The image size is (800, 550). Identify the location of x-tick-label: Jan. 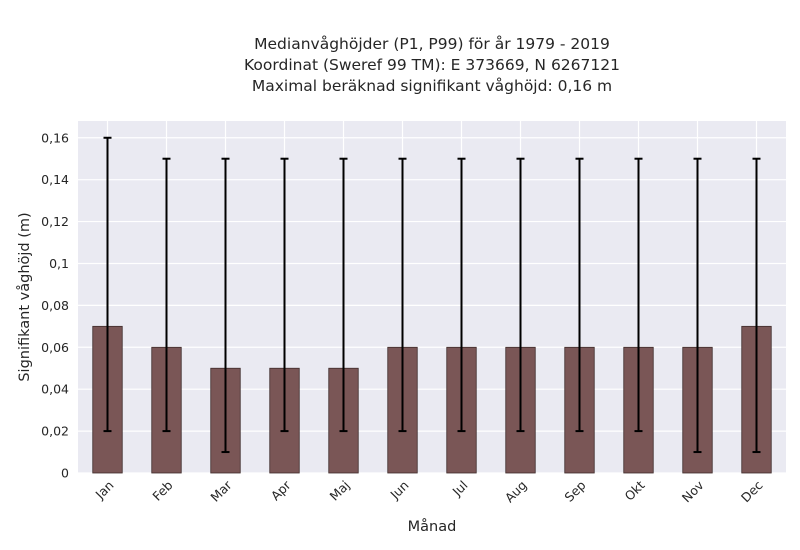
(104, 490).